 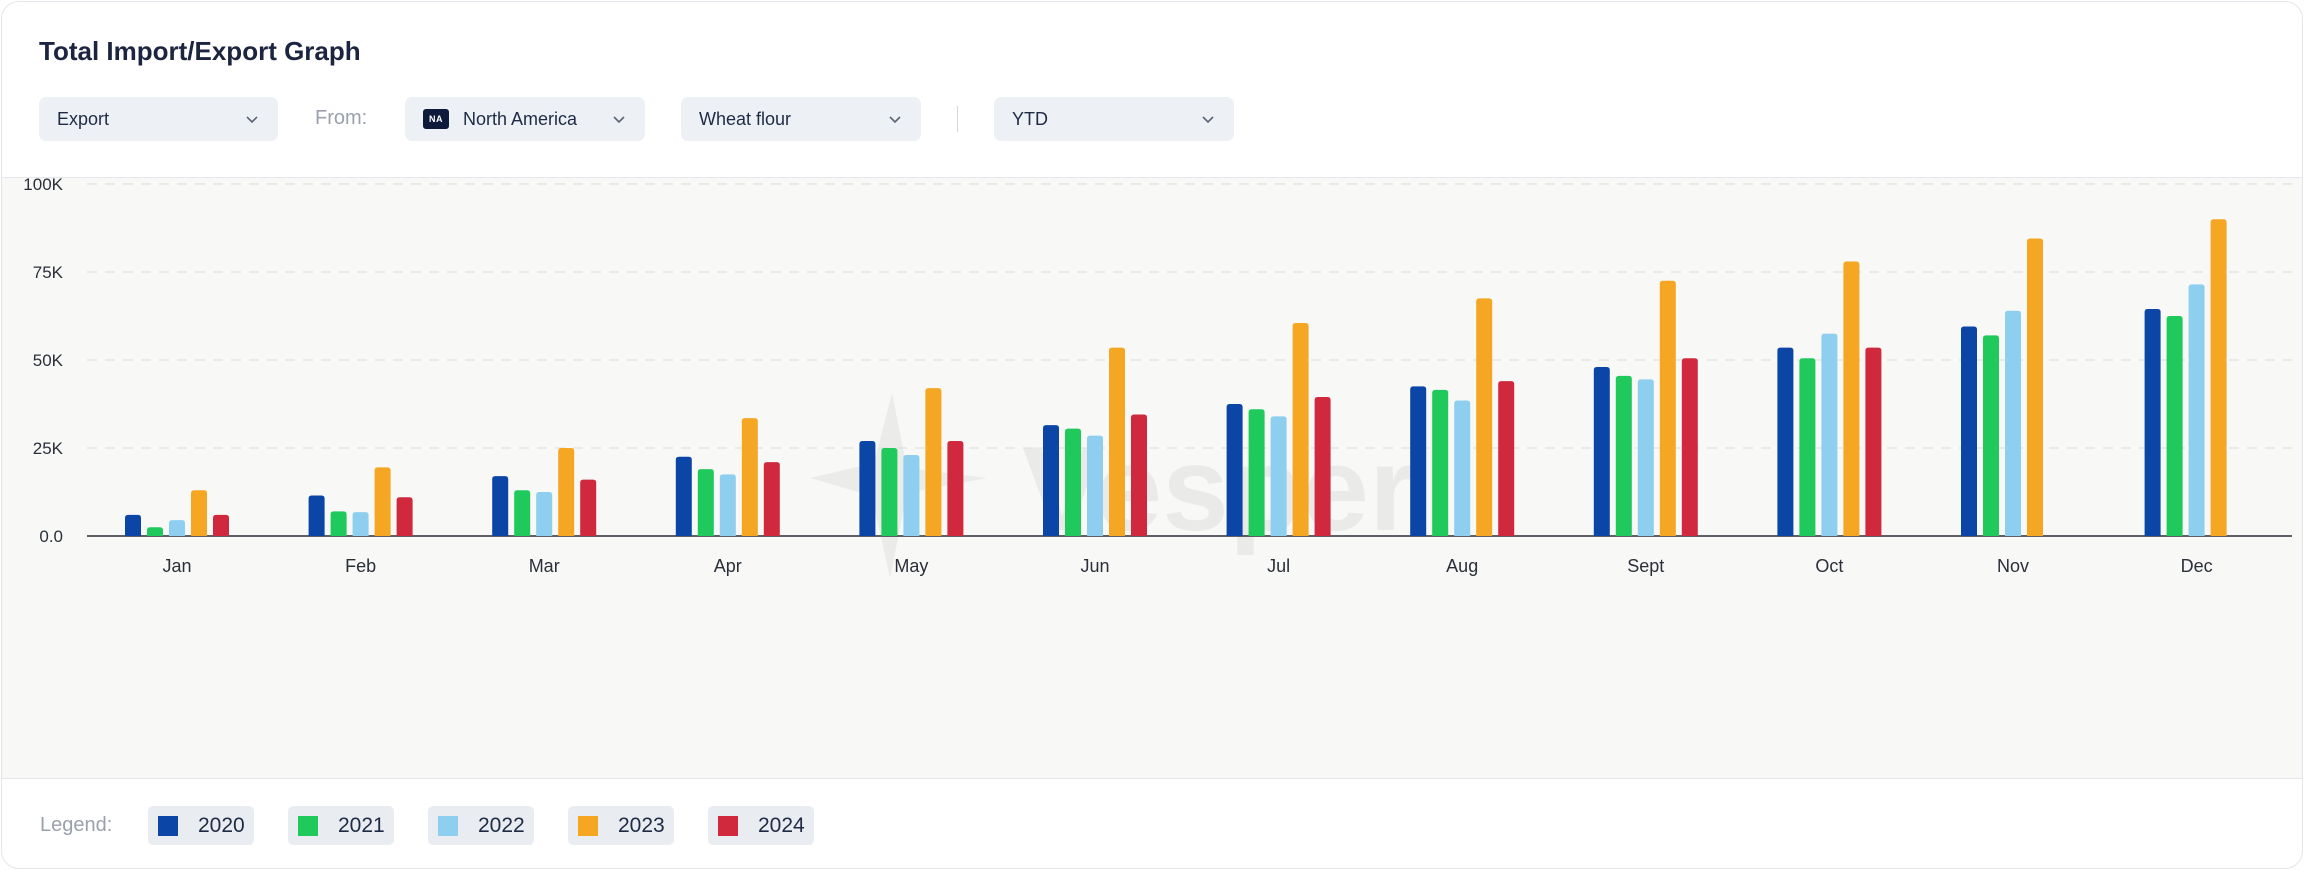 I want to click on legend: Legend: 2020 2021 2022 2023 2024, so click(x=1152, y=826).